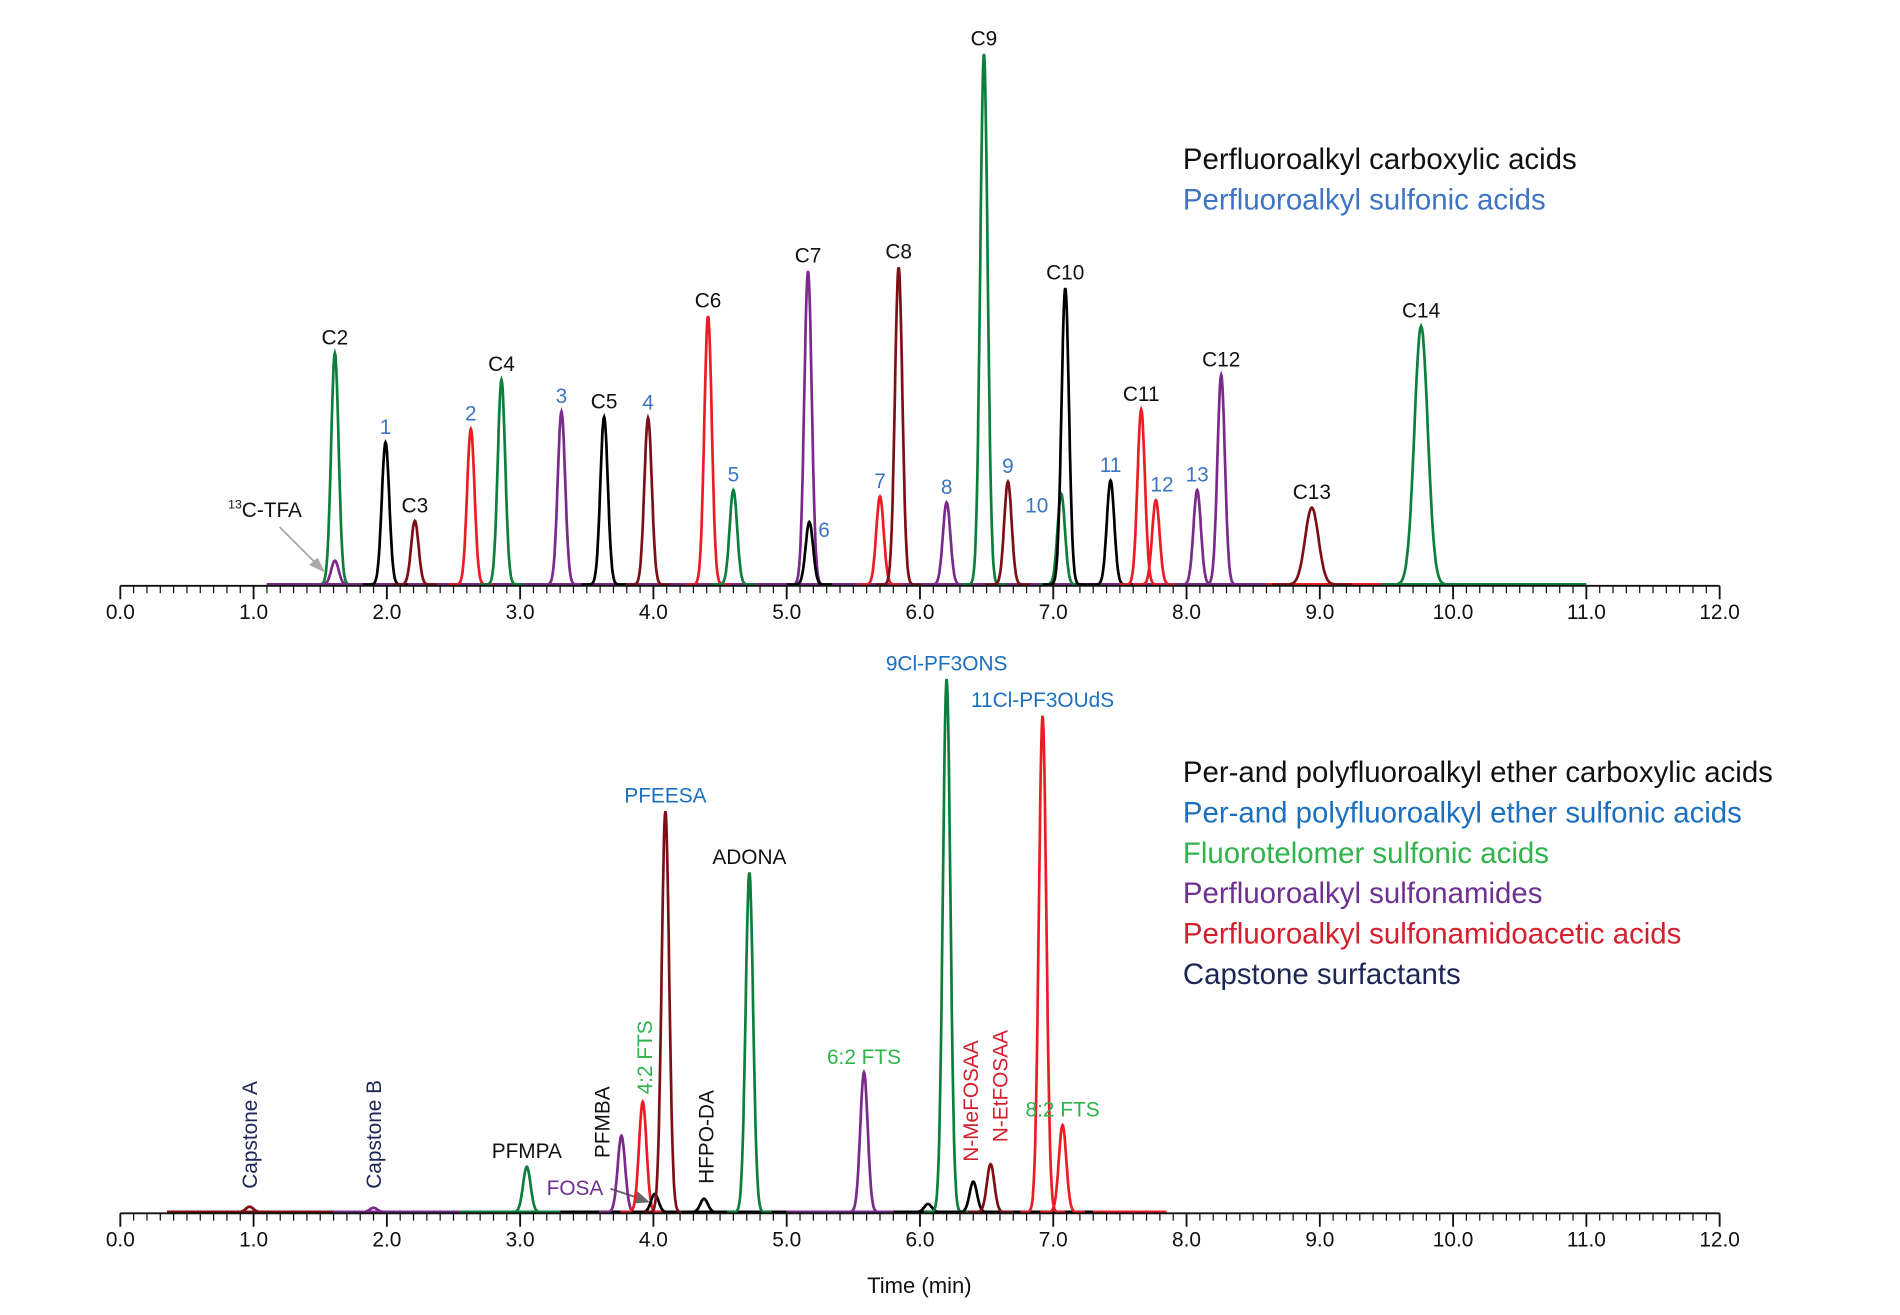  I want to click on legend-entry-sulfonamides: Perfluoroalkyl sulfonamides, so click(1363, 893).